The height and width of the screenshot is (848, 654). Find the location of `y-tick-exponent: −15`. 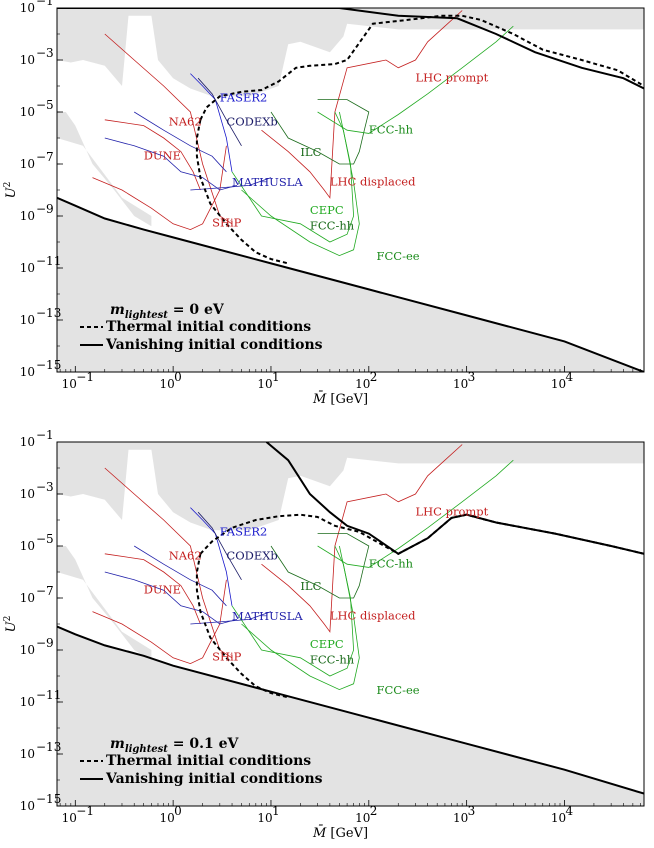

y-tick-exponent: −15 is located at coordinates (48, 365).